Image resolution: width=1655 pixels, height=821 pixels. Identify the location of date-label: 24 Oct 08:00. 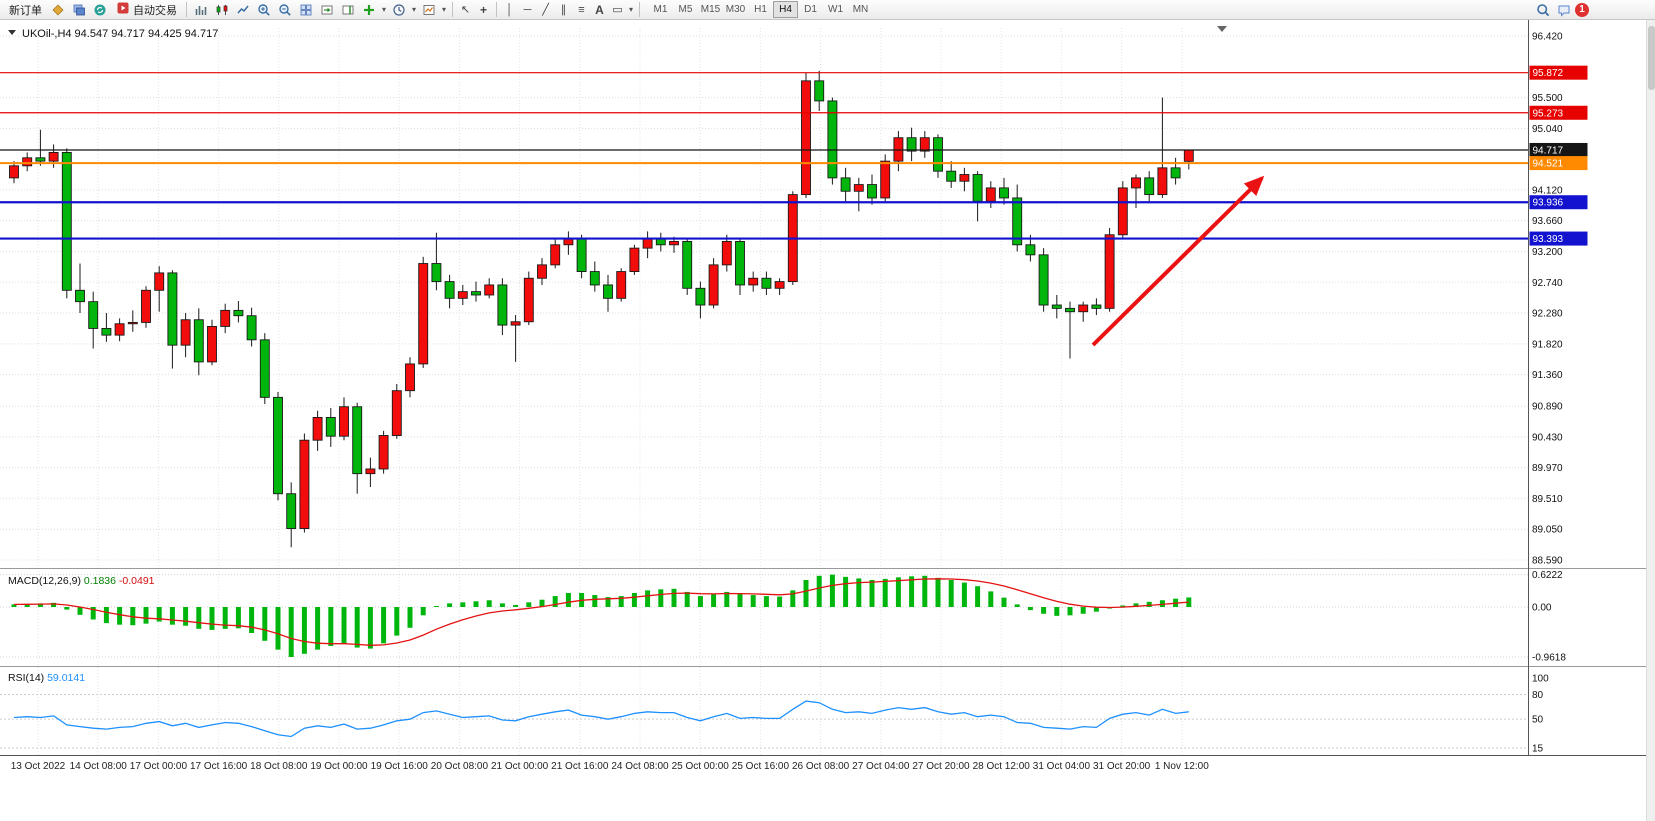
(640, 766).